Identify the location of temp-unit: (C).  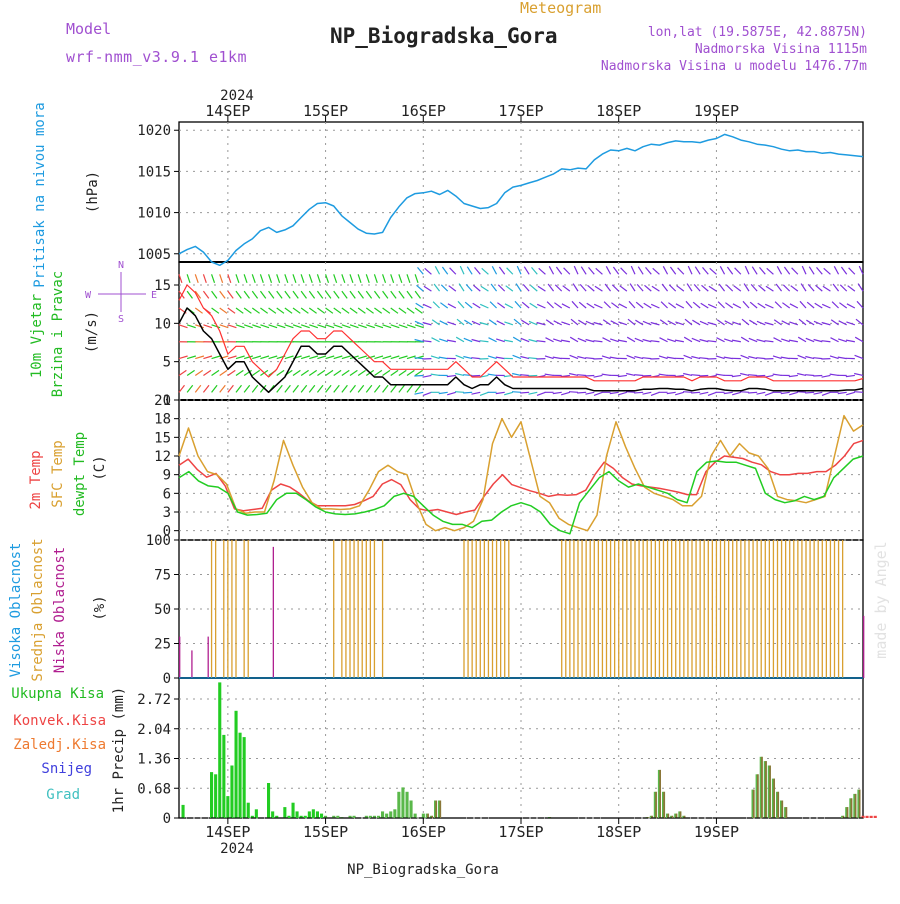
(100, 467).